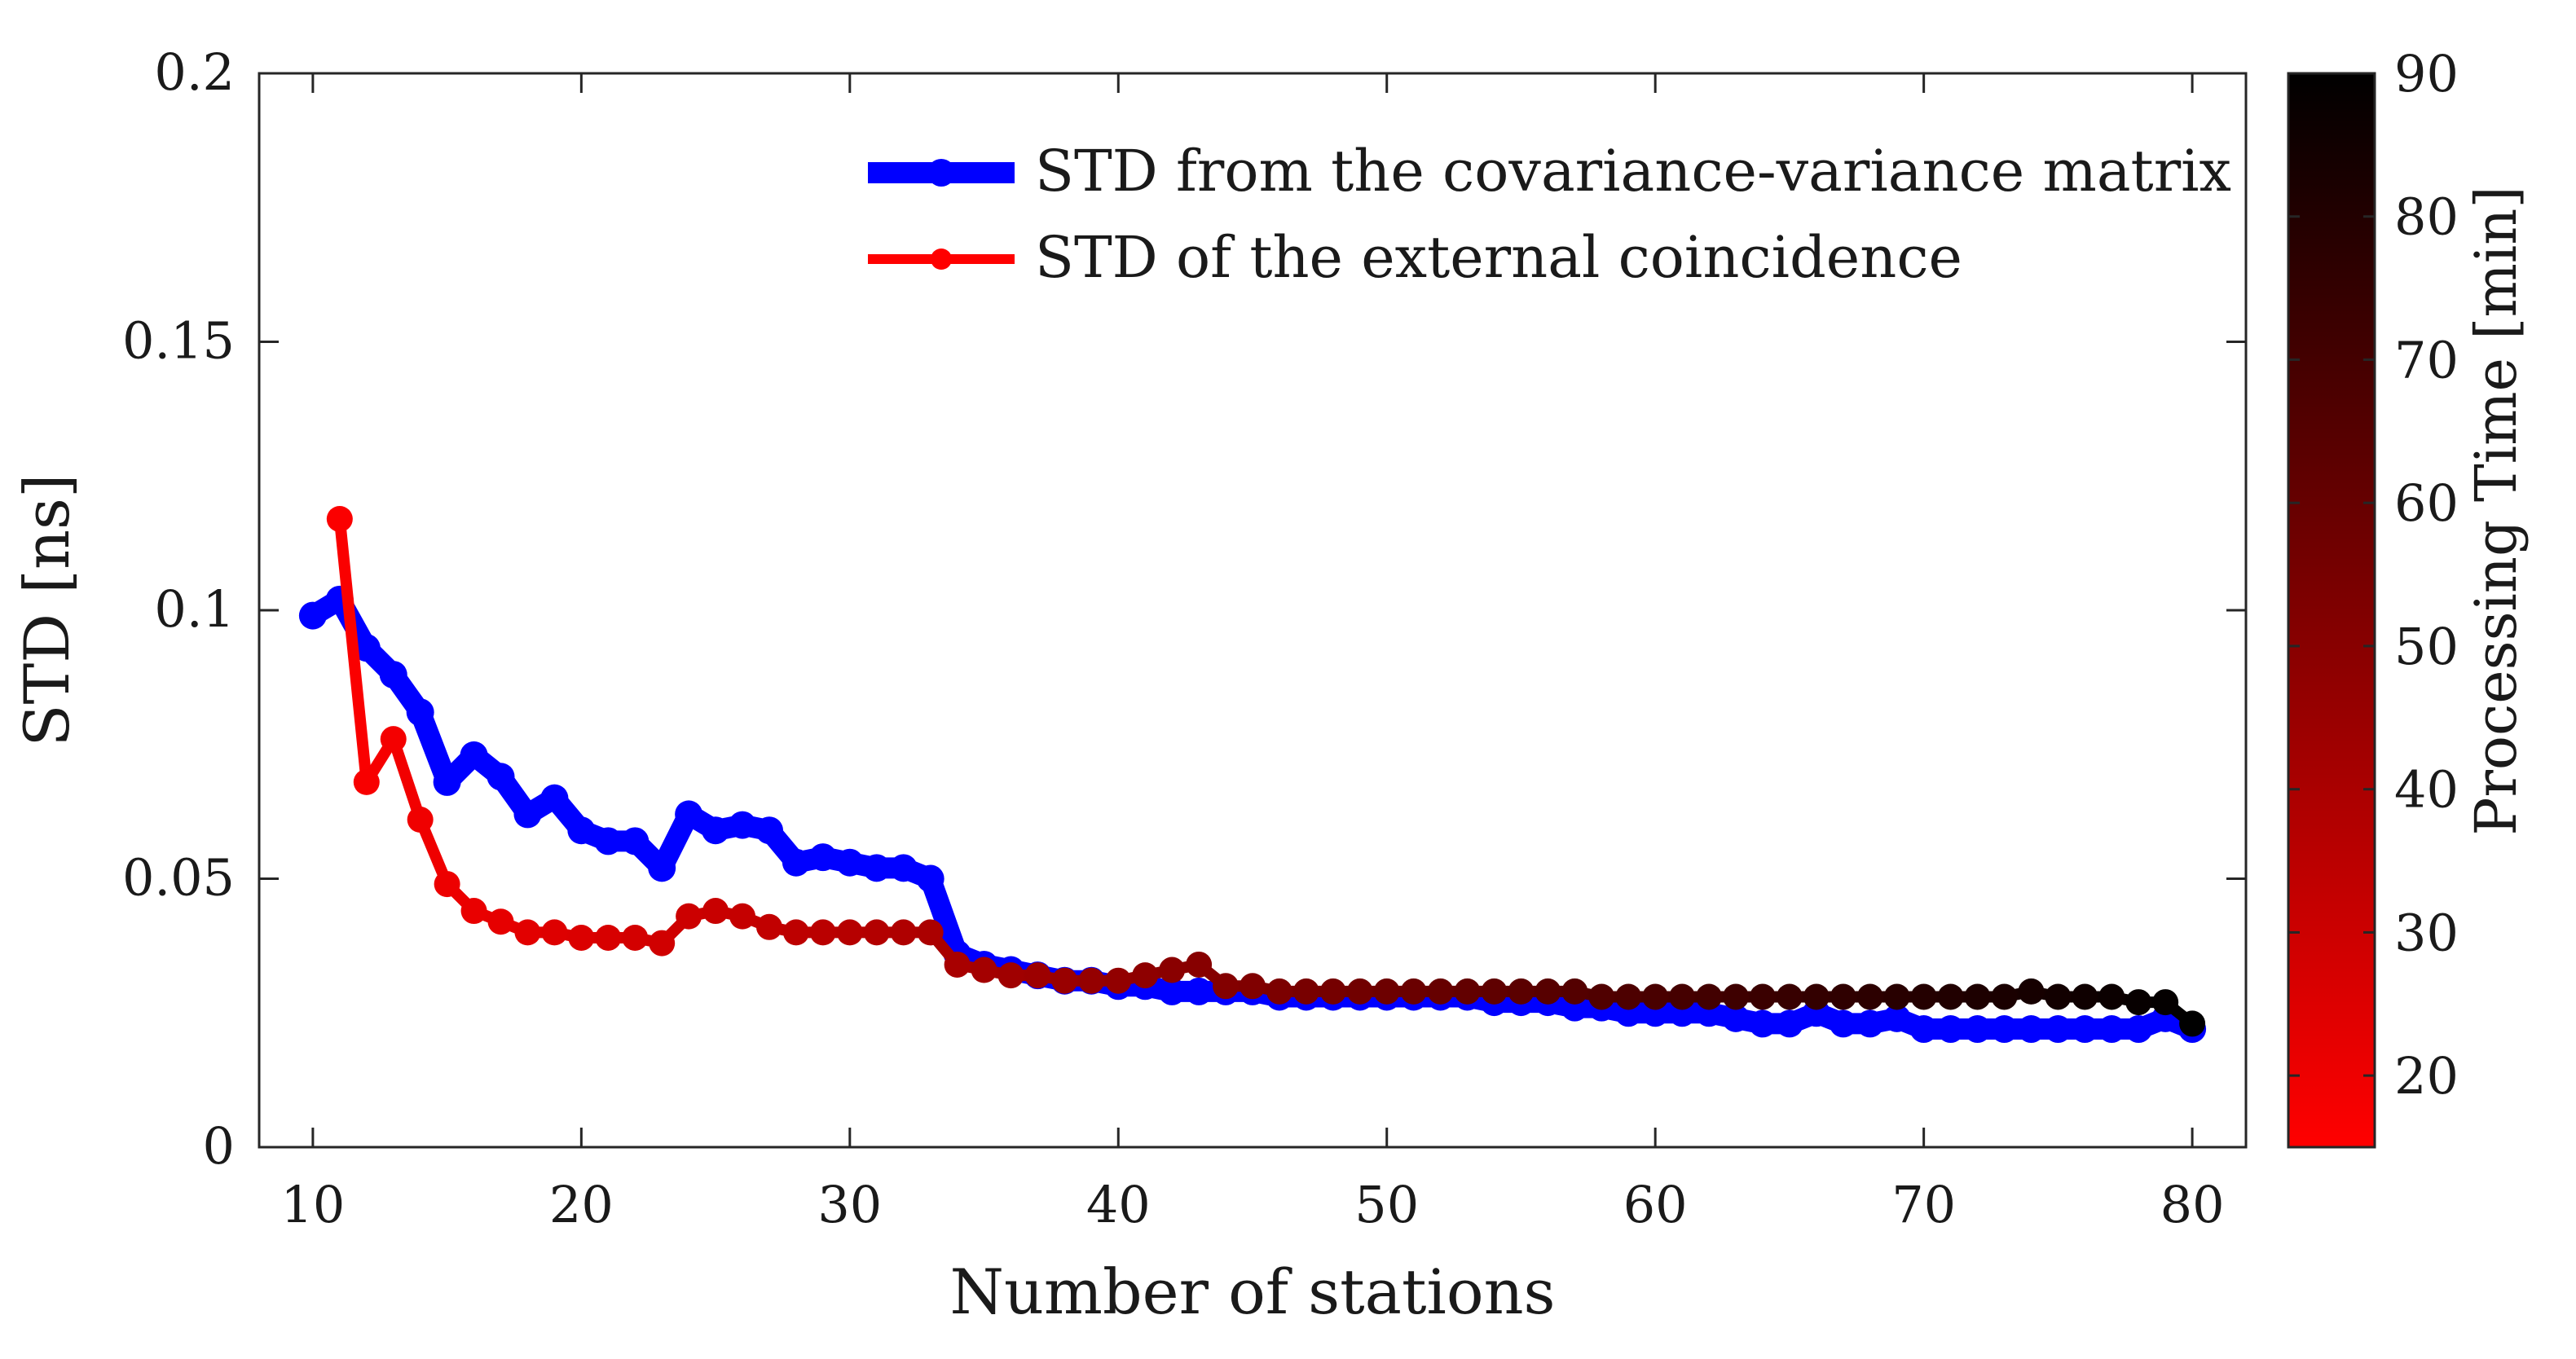 The image size is (2576, 1359). Describe the element at coordinates (2427, 503) in the screenshot. I see `colorbar-tick-label: 60` at that location.